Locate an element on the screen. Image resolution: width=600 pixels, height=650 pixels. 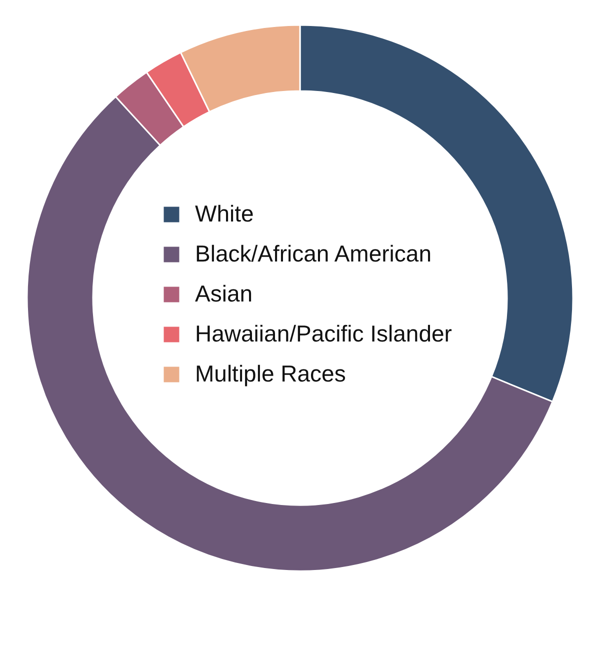
legend-label: Multiple Races is located at coordinates (270, 373).